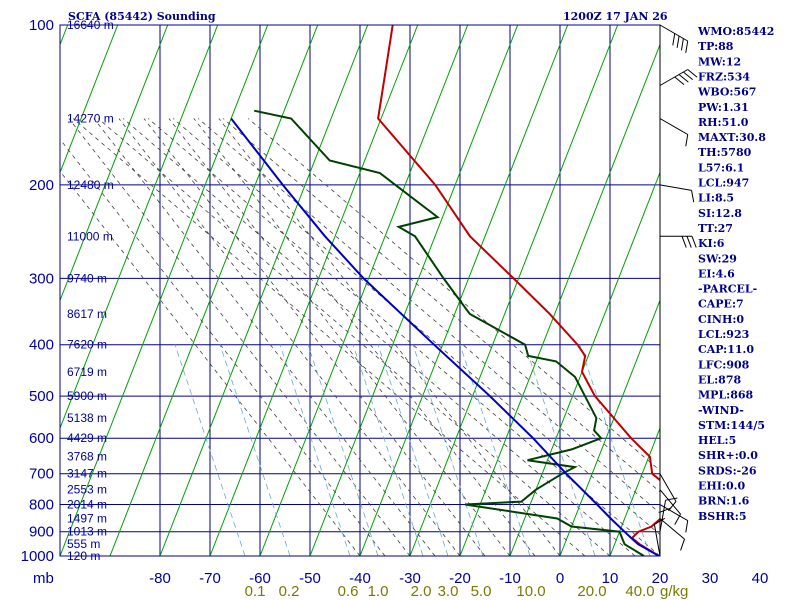  What do you see at coordinates (724, 501) in the screenshot?
I see `index-entry: BRN:1.6` at bounding box center [724, 501].